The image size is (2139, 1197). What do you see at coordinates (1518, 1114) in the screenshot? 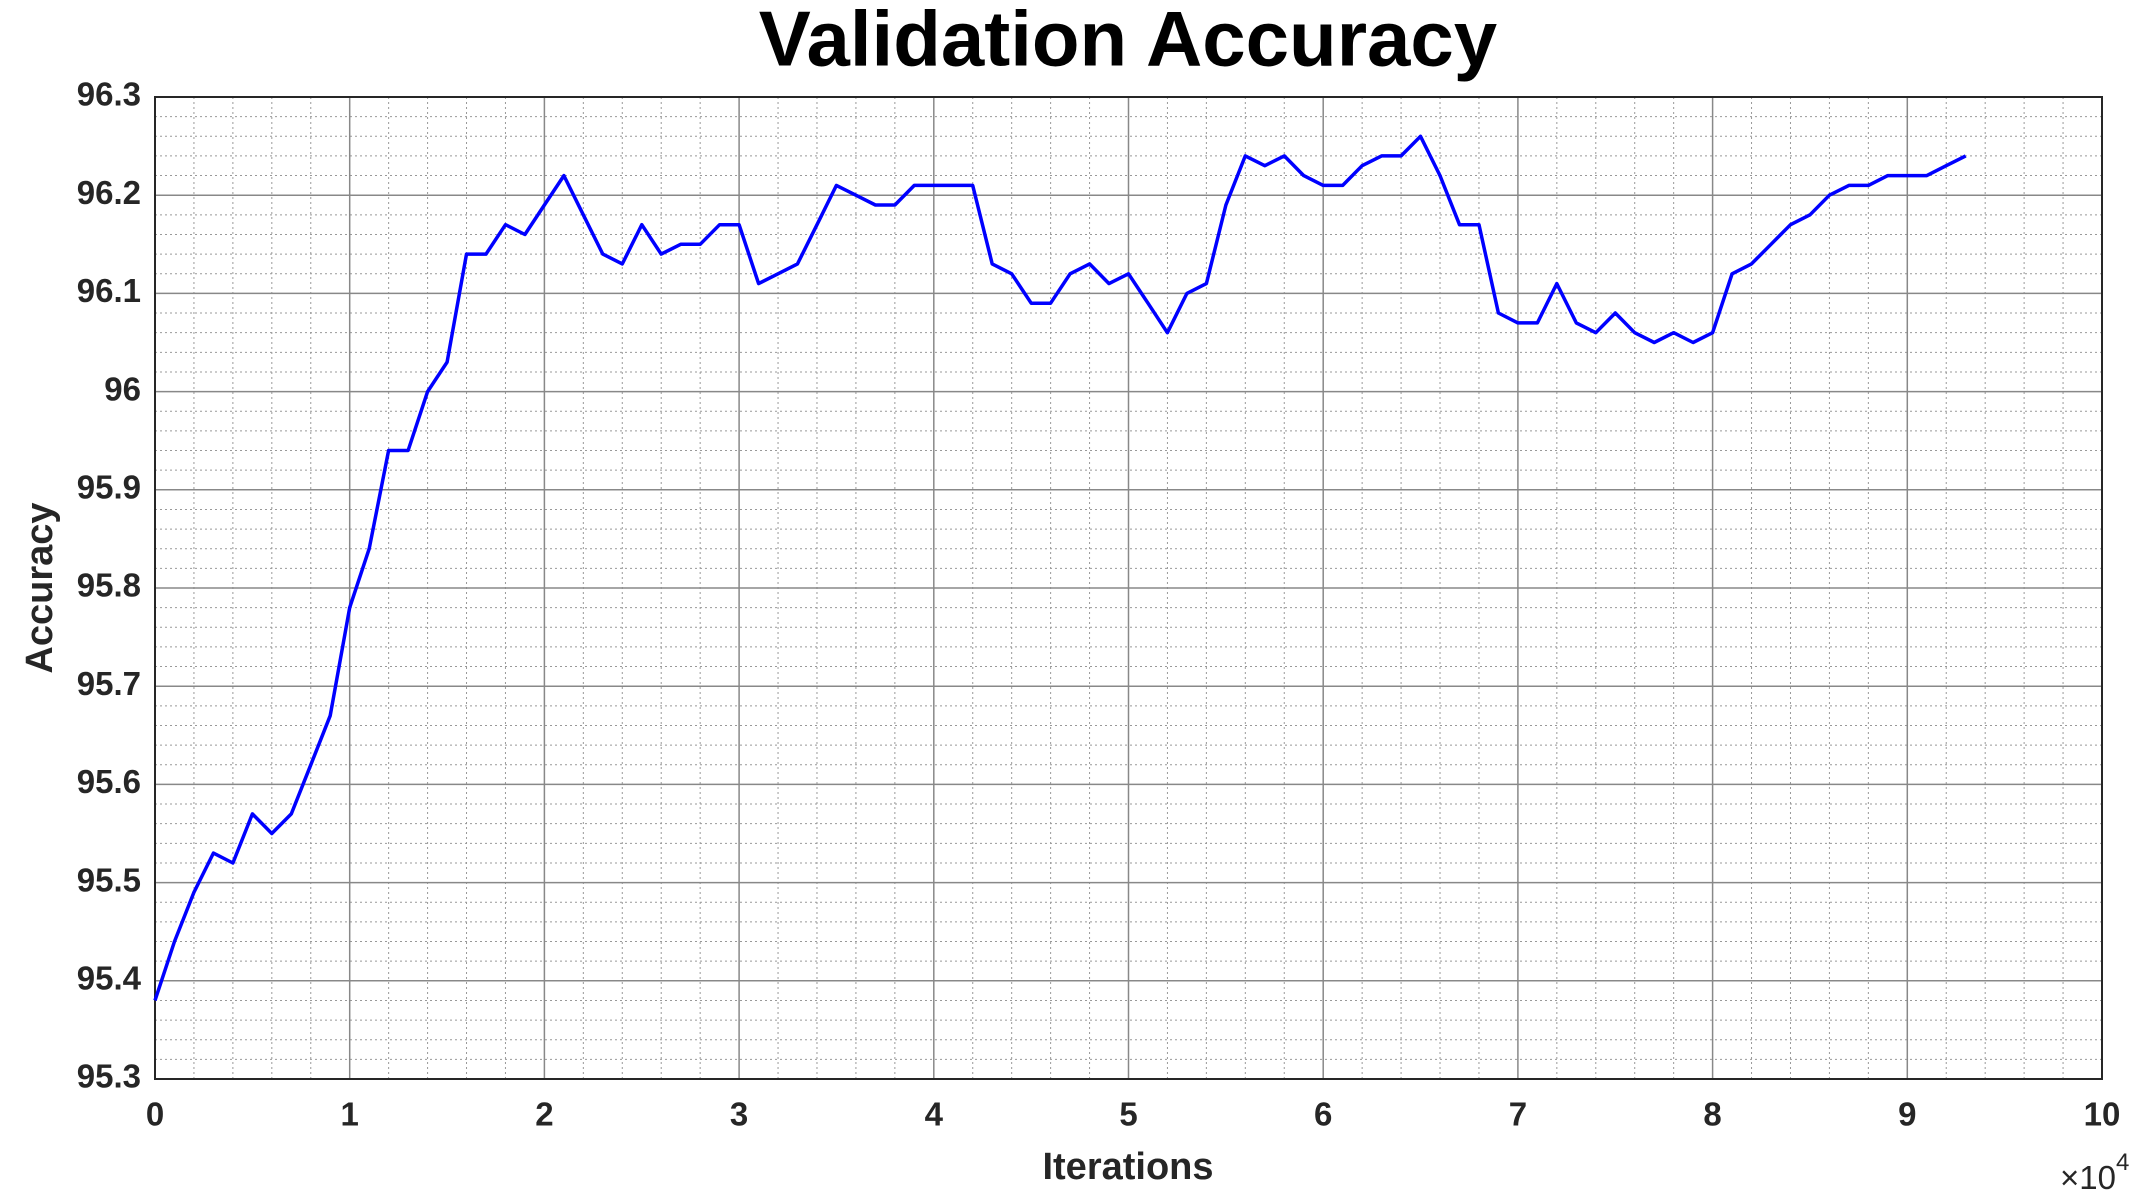
I see `x-tick-label: 7` at bounding box center [1518, 1114].